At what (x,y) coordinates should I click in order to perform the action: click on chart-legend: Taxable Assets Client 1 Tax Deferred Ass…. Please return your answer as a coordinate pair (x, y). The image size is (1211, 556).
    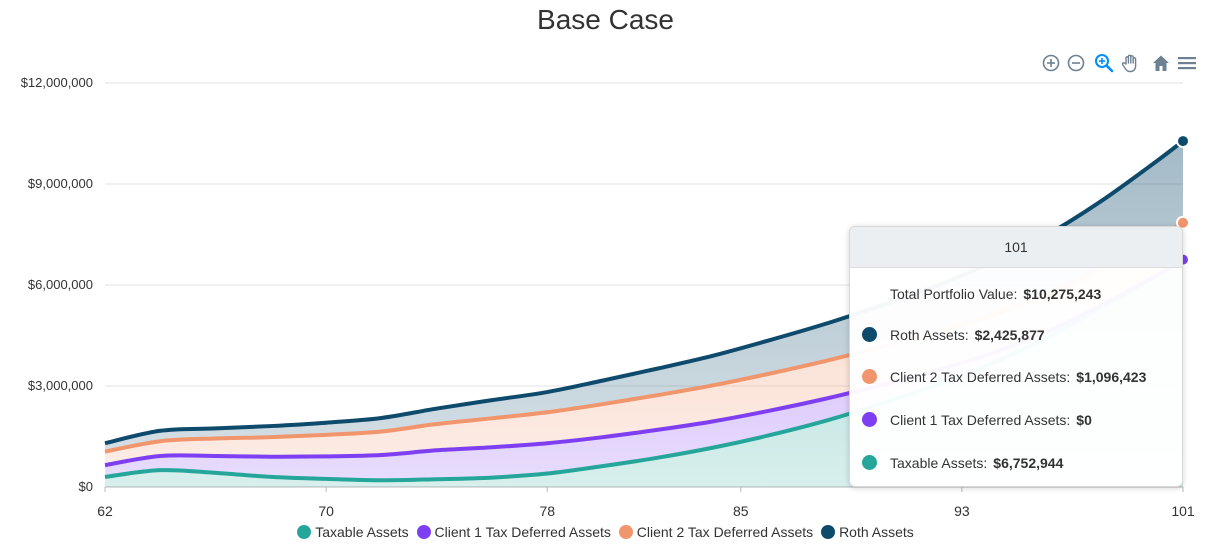
    Looking at the image, I should click on (605, 532).